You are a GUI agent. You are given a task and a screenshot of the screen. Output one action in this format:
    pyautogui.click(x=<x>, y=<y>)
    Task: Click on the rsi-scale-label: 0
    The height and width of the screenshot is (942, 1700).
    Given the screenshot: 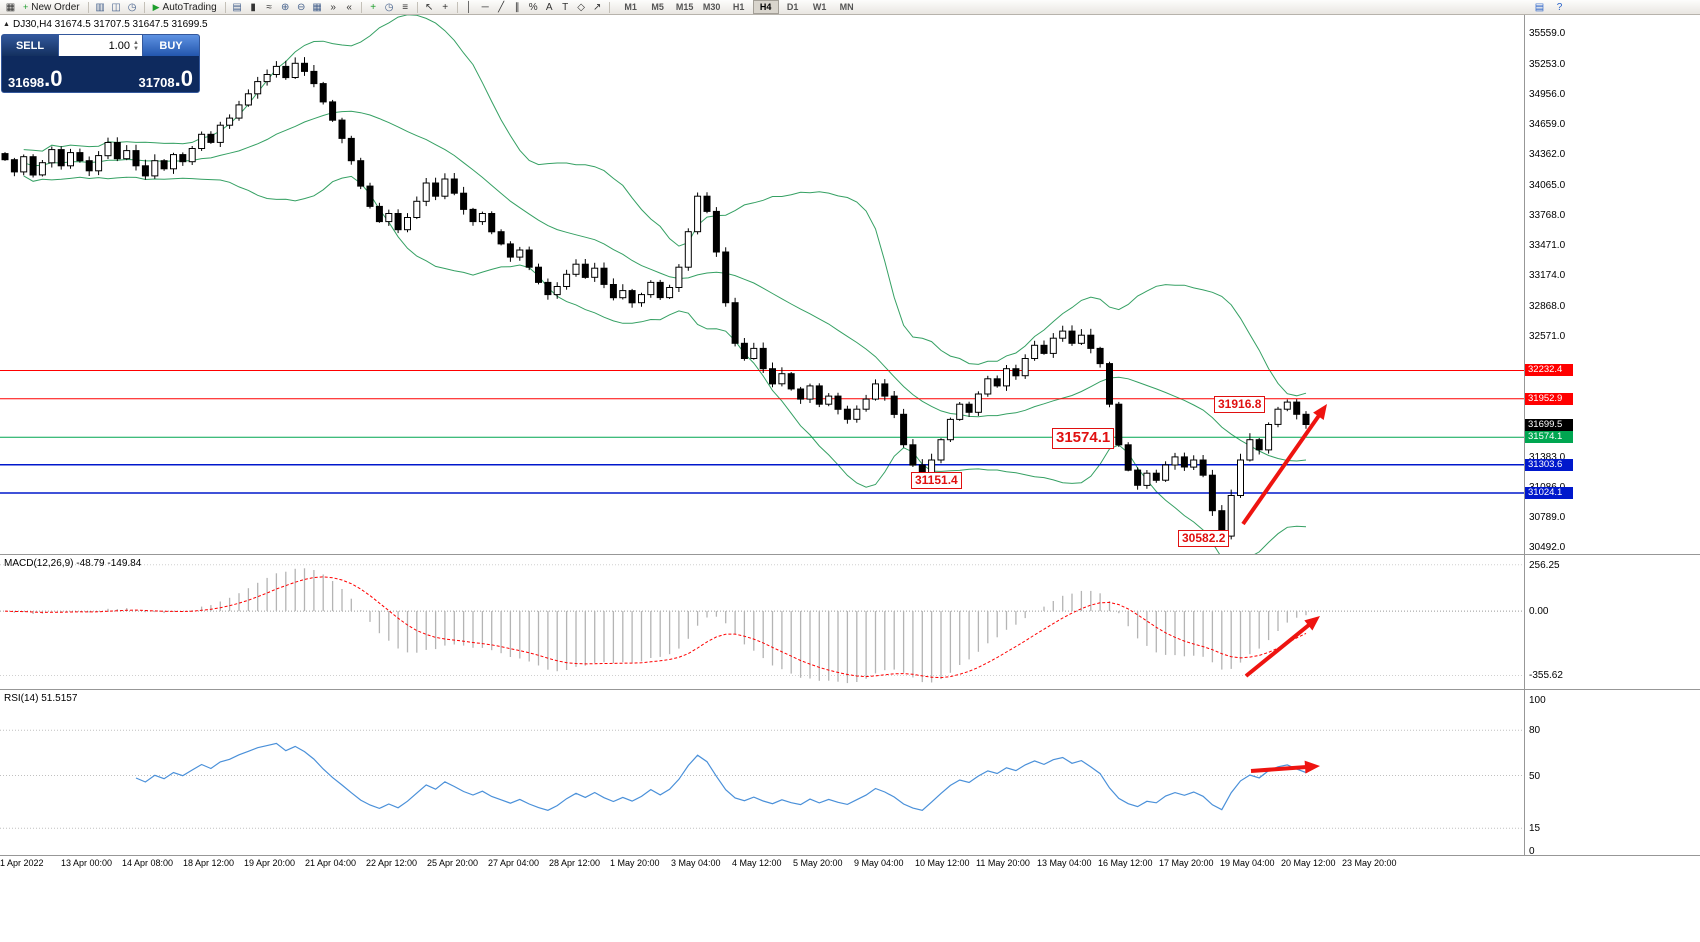 What is the action you would take?
    pyautogui.click(x=1532, y=851)
    